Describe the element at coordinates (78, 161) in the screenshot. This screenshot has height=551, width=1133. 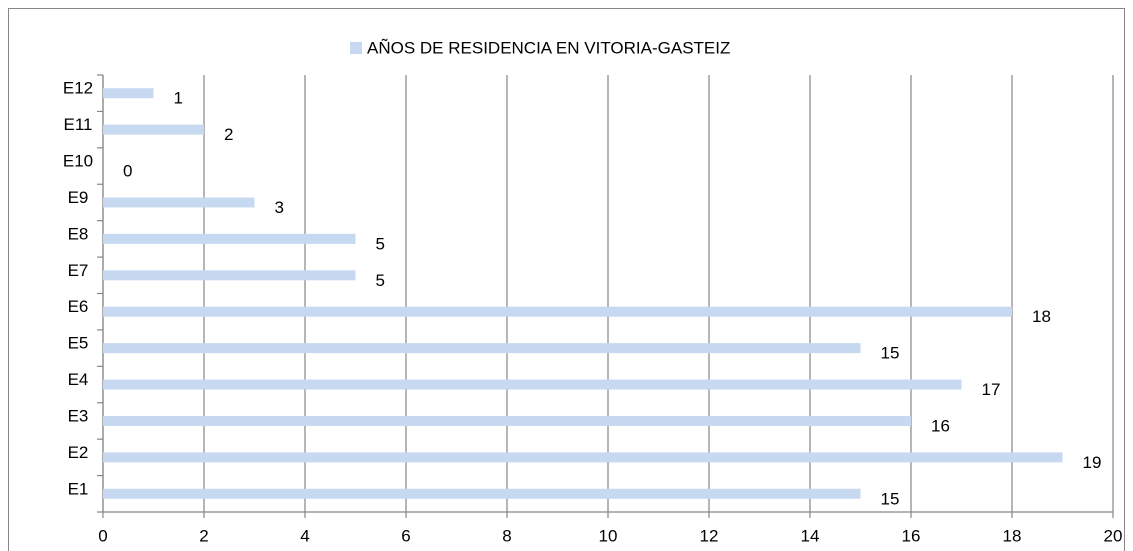
I see `y-tick-label: E10` at that location.